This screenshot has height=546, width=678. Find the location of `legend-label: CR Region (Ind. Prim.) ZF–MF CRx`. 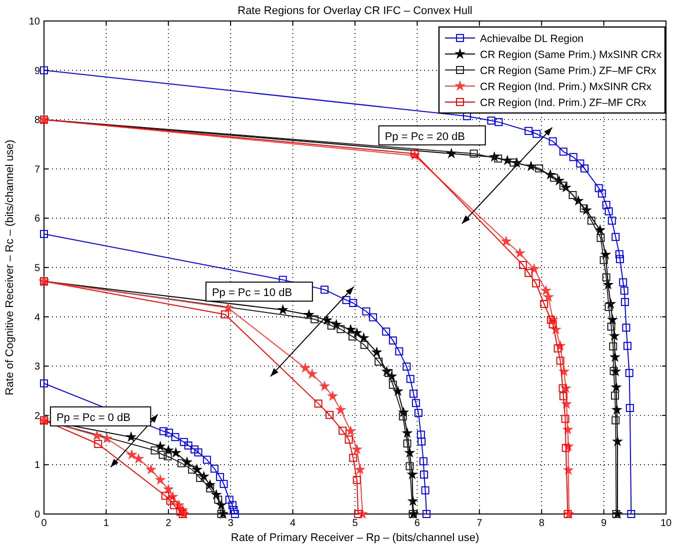

legend-label: CR Region (Ind. Prim.) ZF–MF CRx is located at coordinates (564, 103).